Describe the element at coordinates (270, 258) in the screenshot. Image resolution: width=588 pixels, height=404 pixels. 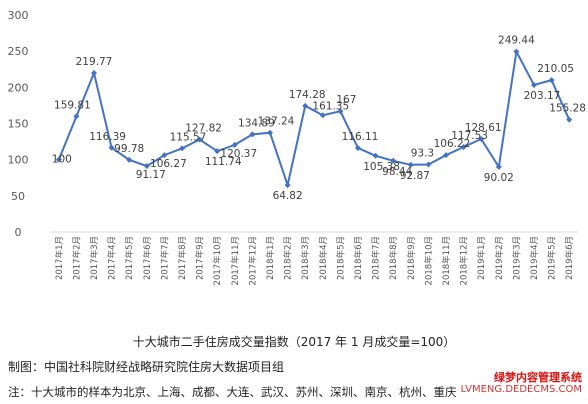
I see `x-tick-label: 2018年1月` at that location.